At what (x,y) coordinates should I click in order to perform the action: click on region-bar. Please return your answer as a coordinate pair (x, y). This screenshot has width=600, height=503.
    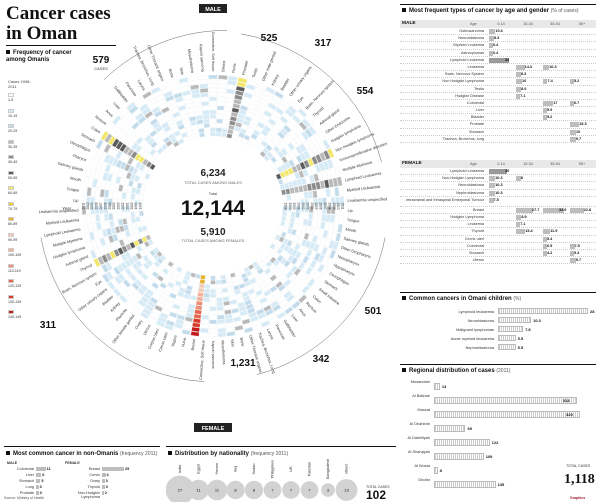
    Looking at the image, I should click on (507, 414).